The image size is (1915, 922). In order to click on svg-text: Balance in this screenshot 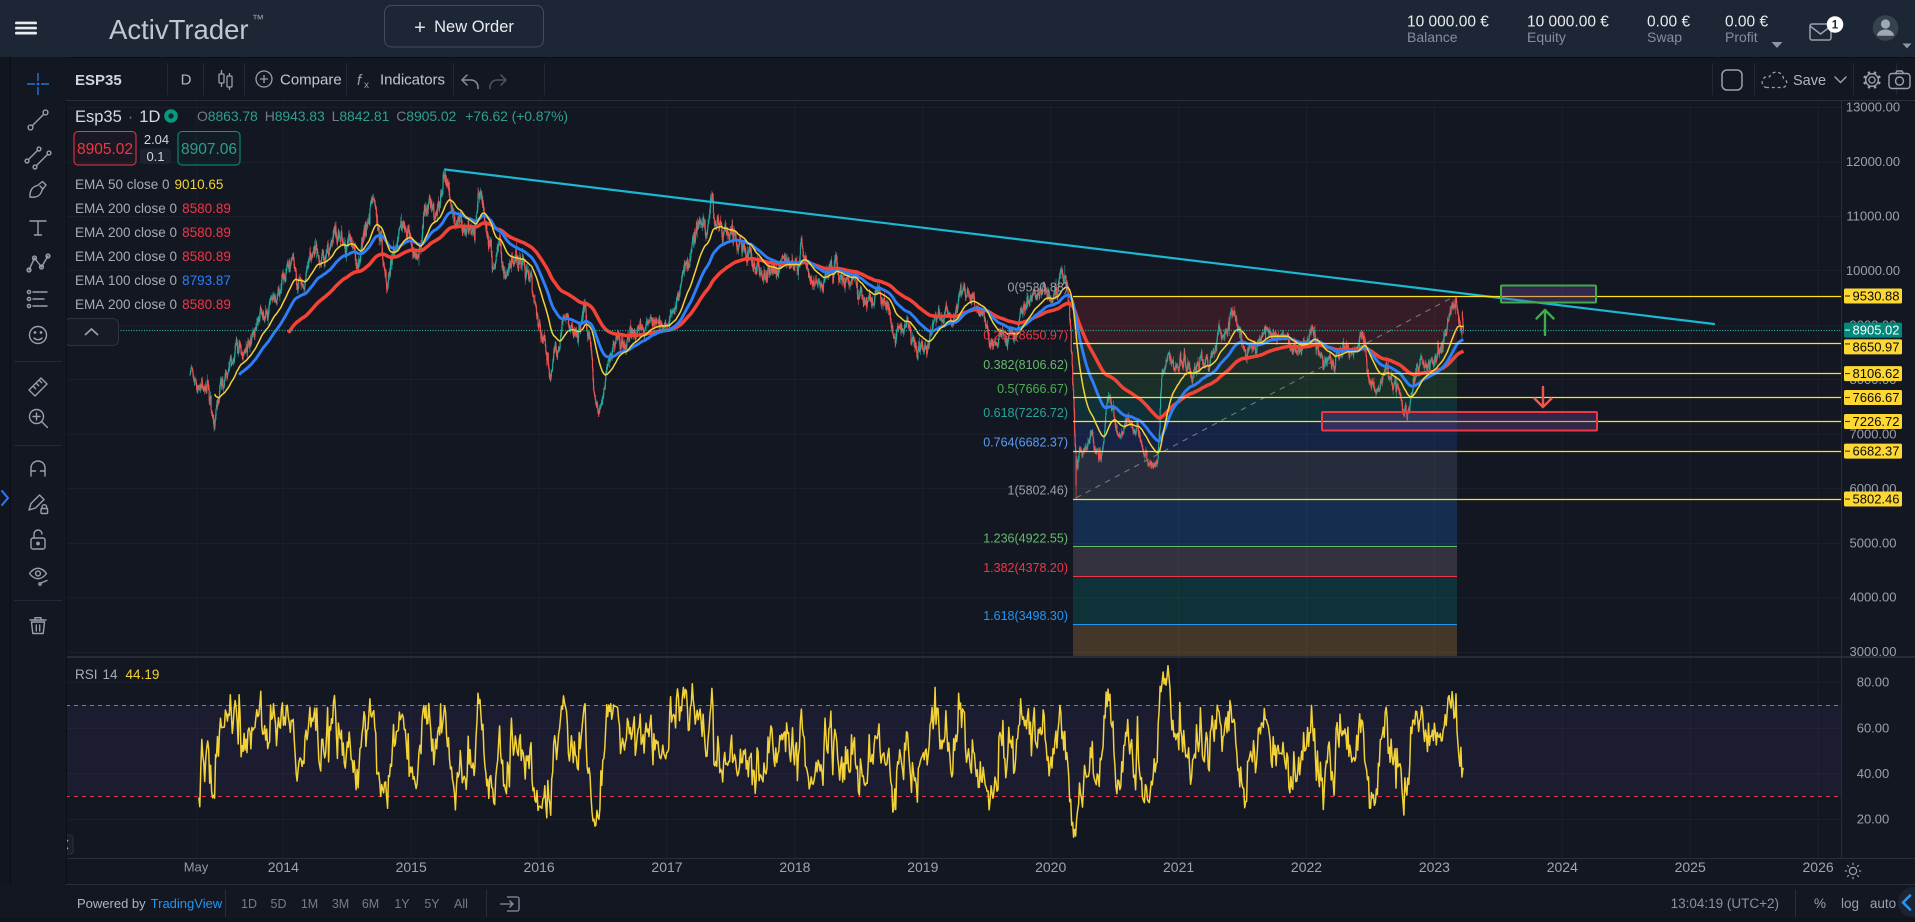, I will do `click(1432, 37)`.